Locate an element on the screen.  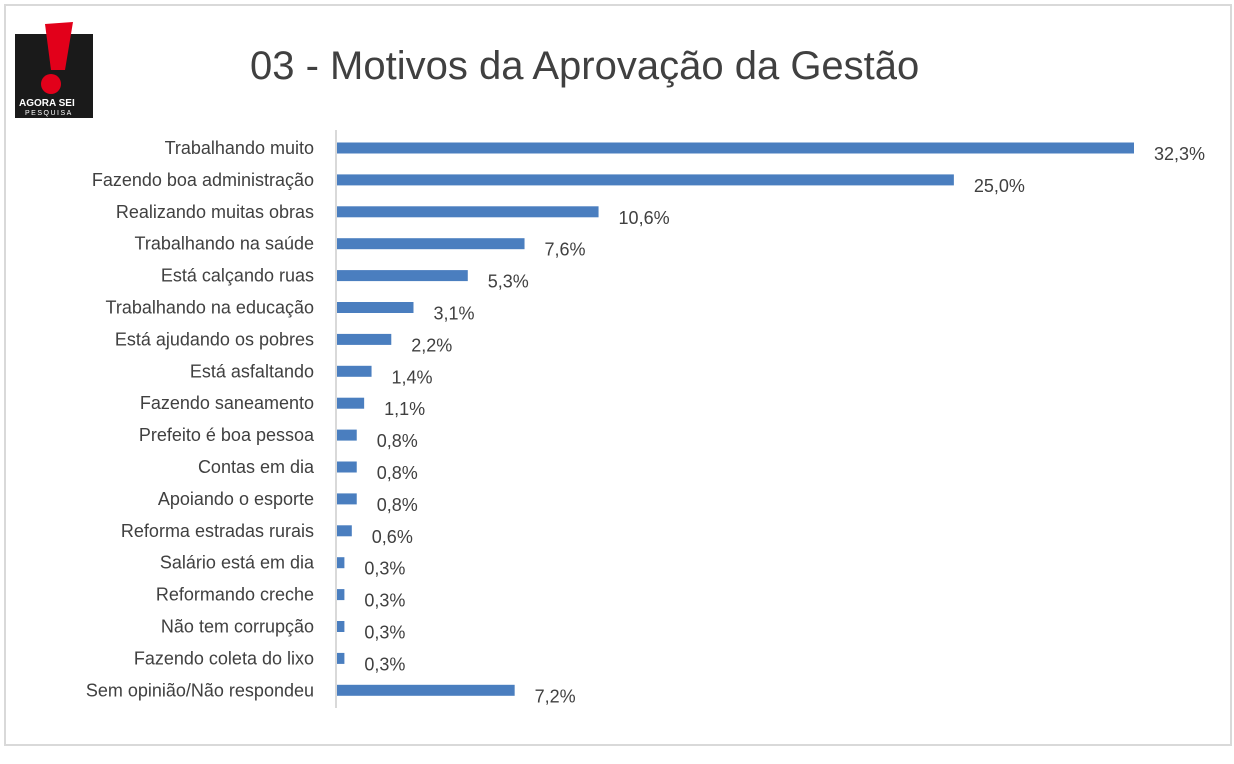
value-label: 1,4% is located at coordinates (412, 377).